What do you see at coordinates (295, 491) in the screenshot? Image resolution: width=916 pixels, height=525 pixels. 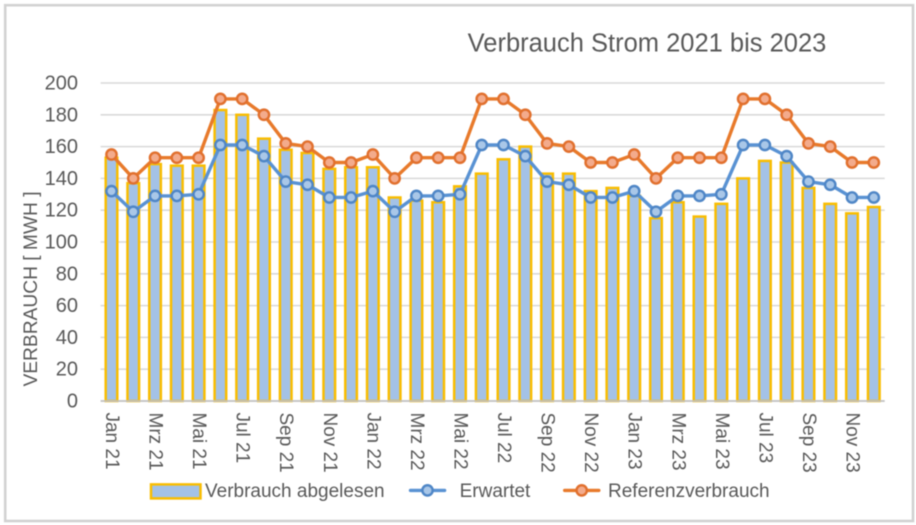 I see `svg-text: Verbrauch abgelesen` at bounding box center [295, 491].